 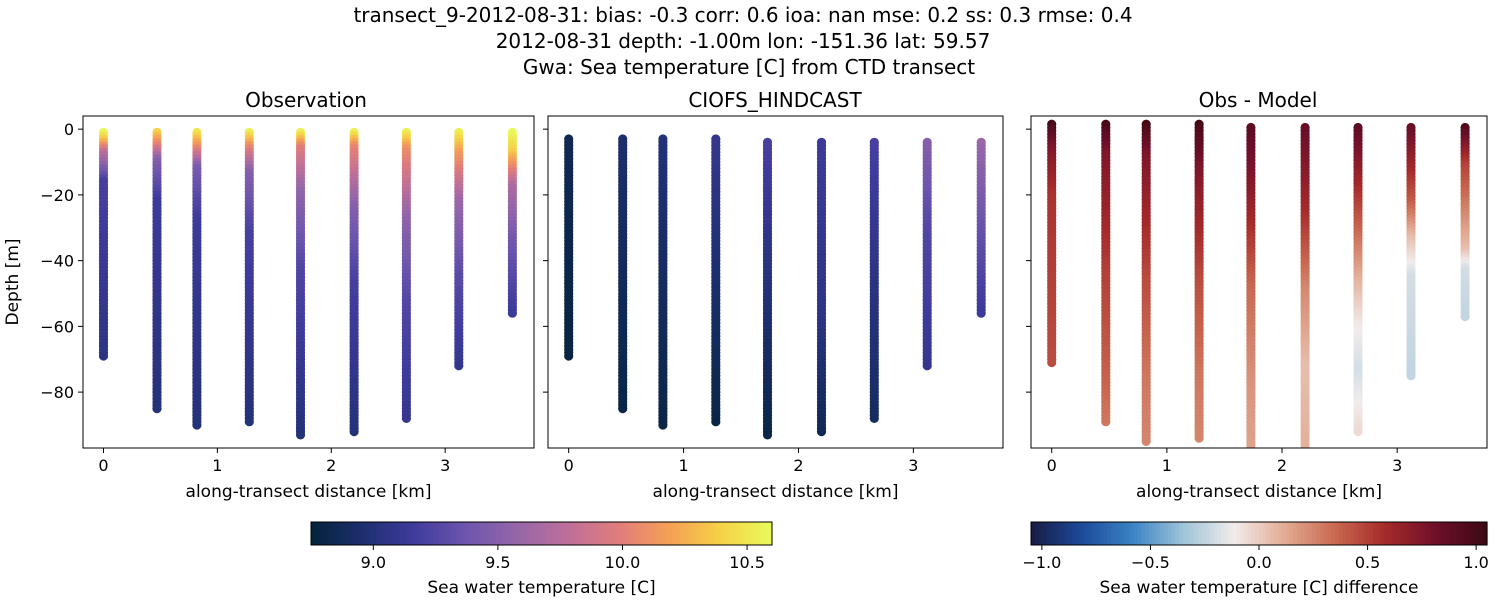 I want to click on observation-title: Observation, so click(x=306, y=100).